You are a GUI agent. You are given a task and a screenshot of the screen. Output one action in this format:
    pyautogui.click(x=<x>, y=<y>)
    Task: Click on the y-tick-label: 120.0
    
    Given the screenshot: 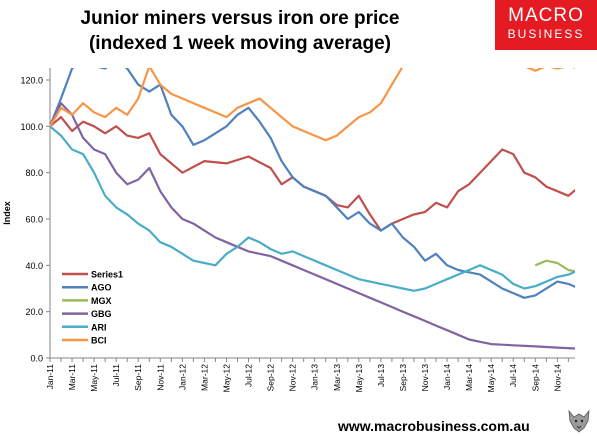 What is the action you would take?
    pyautogui.click(x=31, y=81)
    